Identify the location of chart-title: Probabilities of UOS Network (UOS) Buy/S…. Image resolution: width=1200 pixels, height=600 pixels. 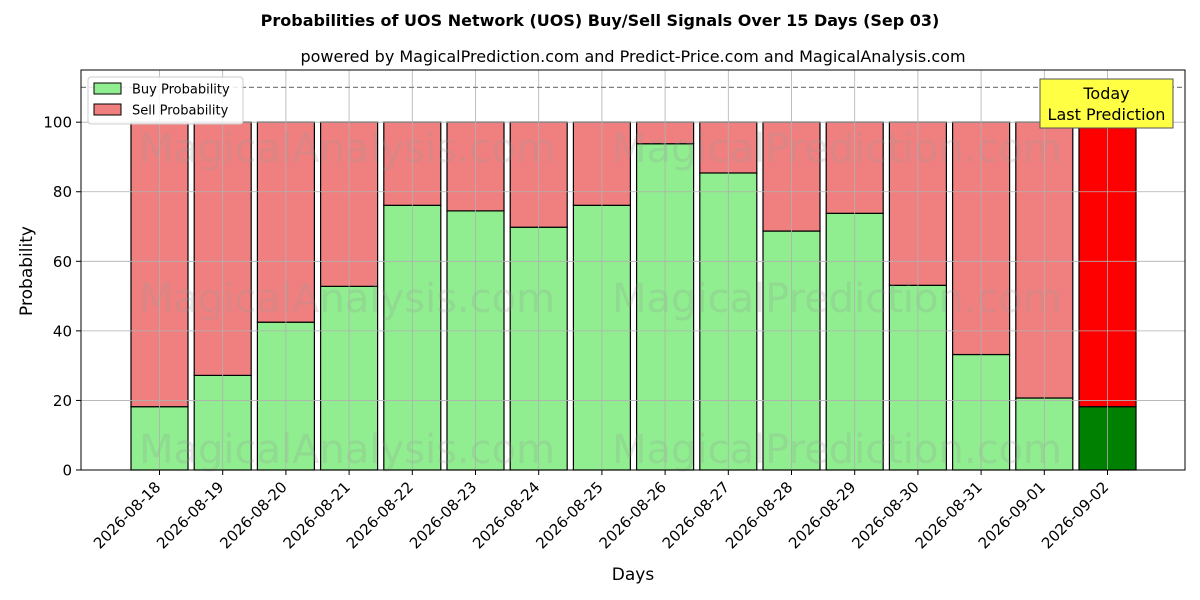
(600, 20).